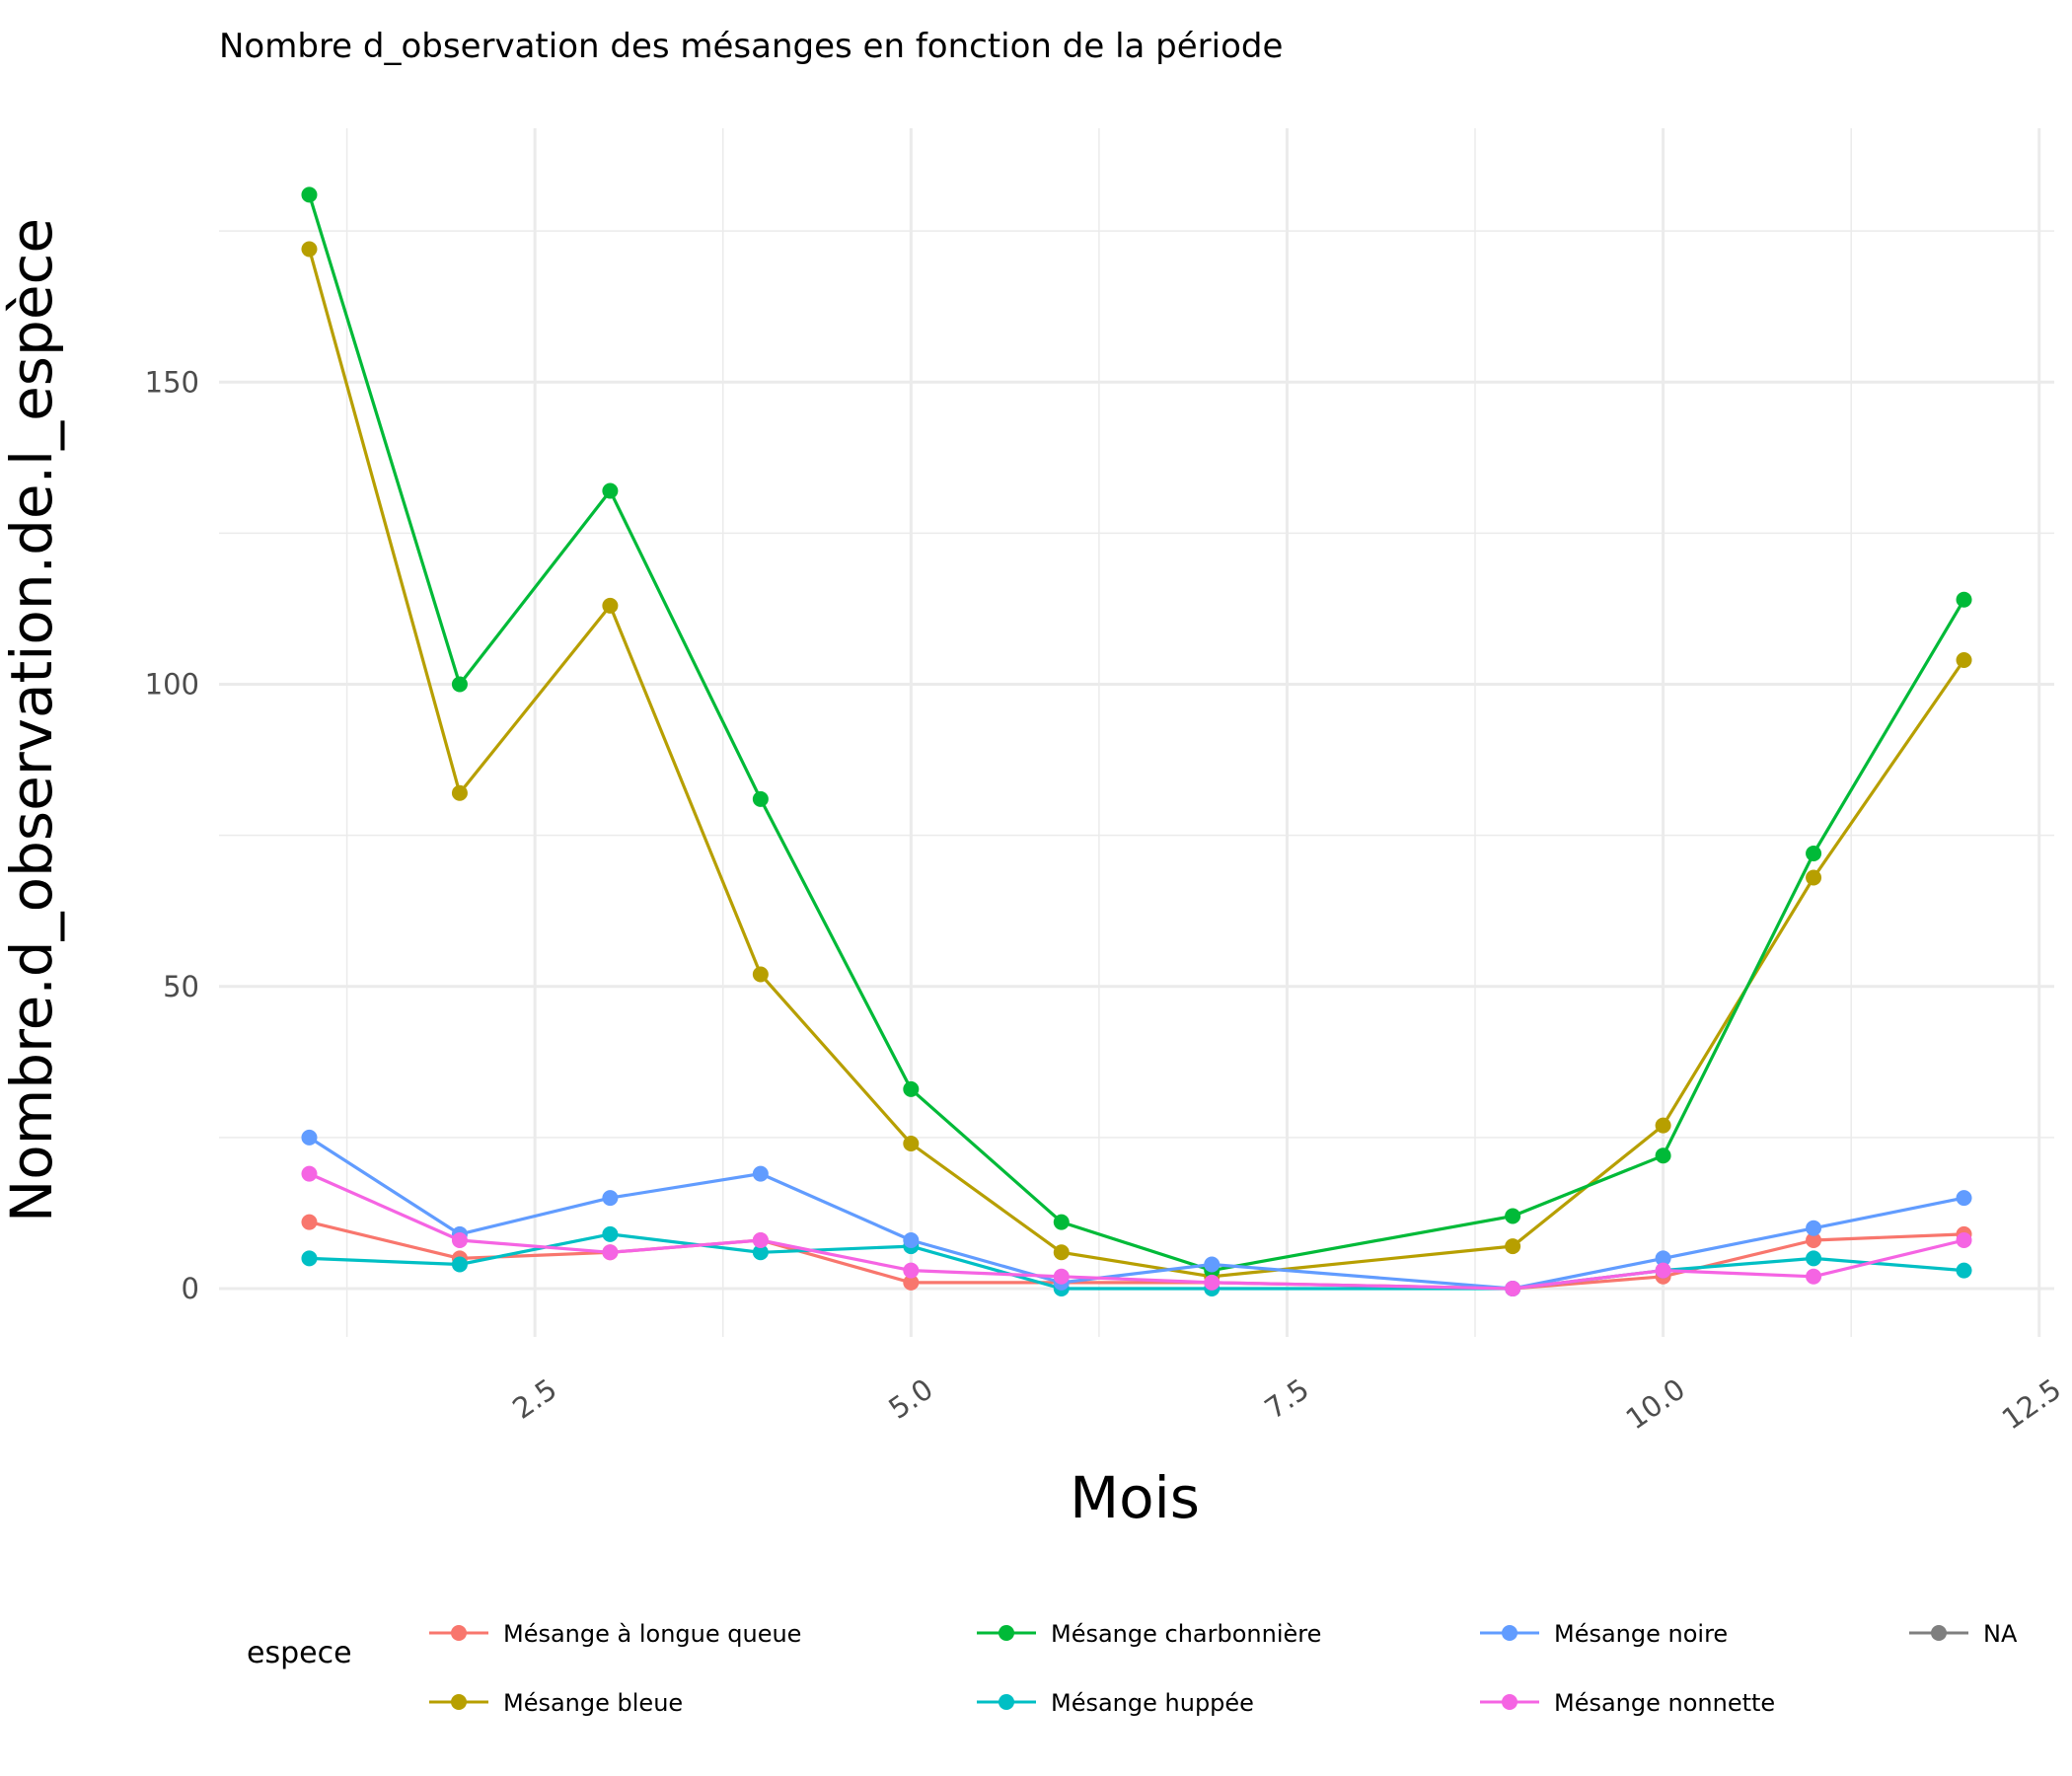 The width and height of the screenshot is (2072, 1776). I want to click on x-tick-labels: 2.5 5.0 7.5 10.0 12.5, so click(1286, 1404).